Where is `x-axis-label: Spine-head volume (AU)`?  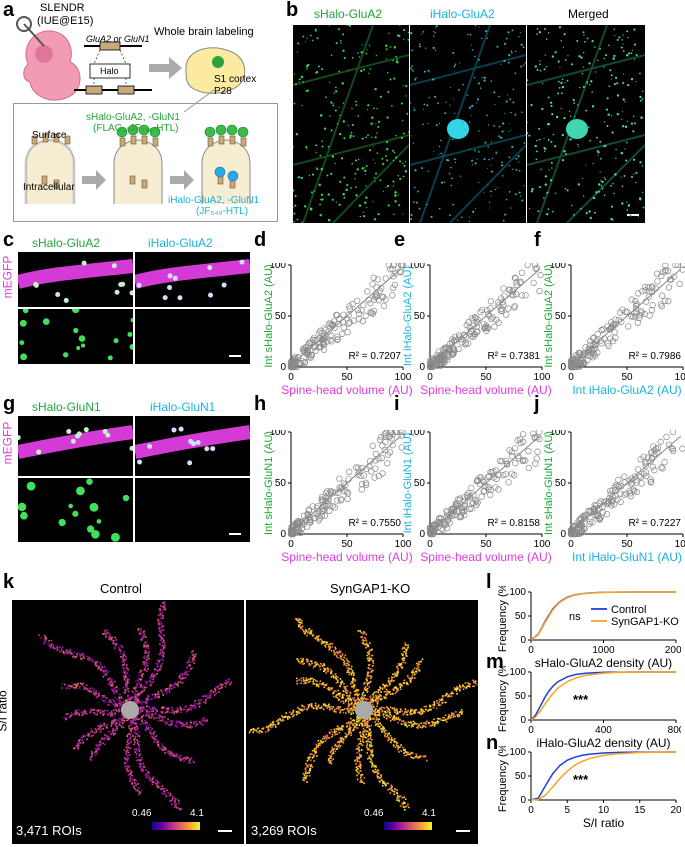
x-axis-label: Spine-head volume (AU) is located at coordinates (485, 557).